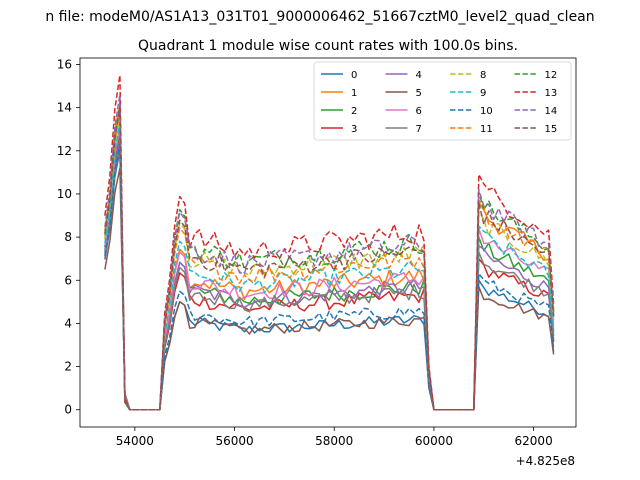  Describe the element at coordinates (68, 280) in the screenshot. I see `y-tick-label: 6` at that location.